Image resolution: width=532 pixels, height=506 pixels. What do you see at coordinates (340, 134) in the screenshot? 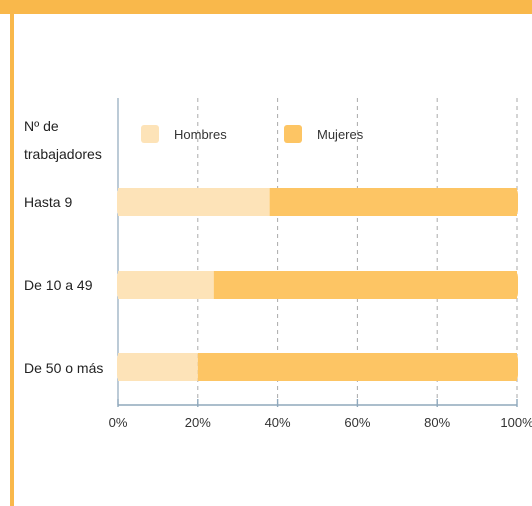
I see `legend-label-mujeres: Mujeres` at bounding box center [340, 134].